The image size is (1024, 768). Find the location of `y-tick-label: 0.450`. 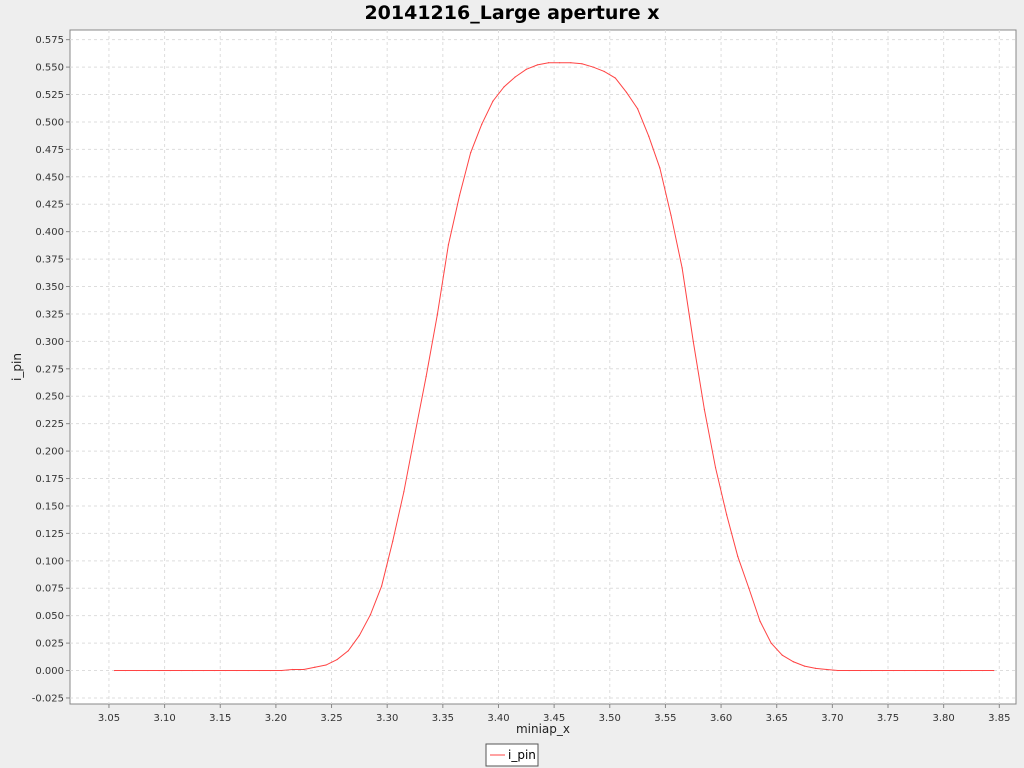

y-tick-label: 0.450 is located at coordinates (49, 177).